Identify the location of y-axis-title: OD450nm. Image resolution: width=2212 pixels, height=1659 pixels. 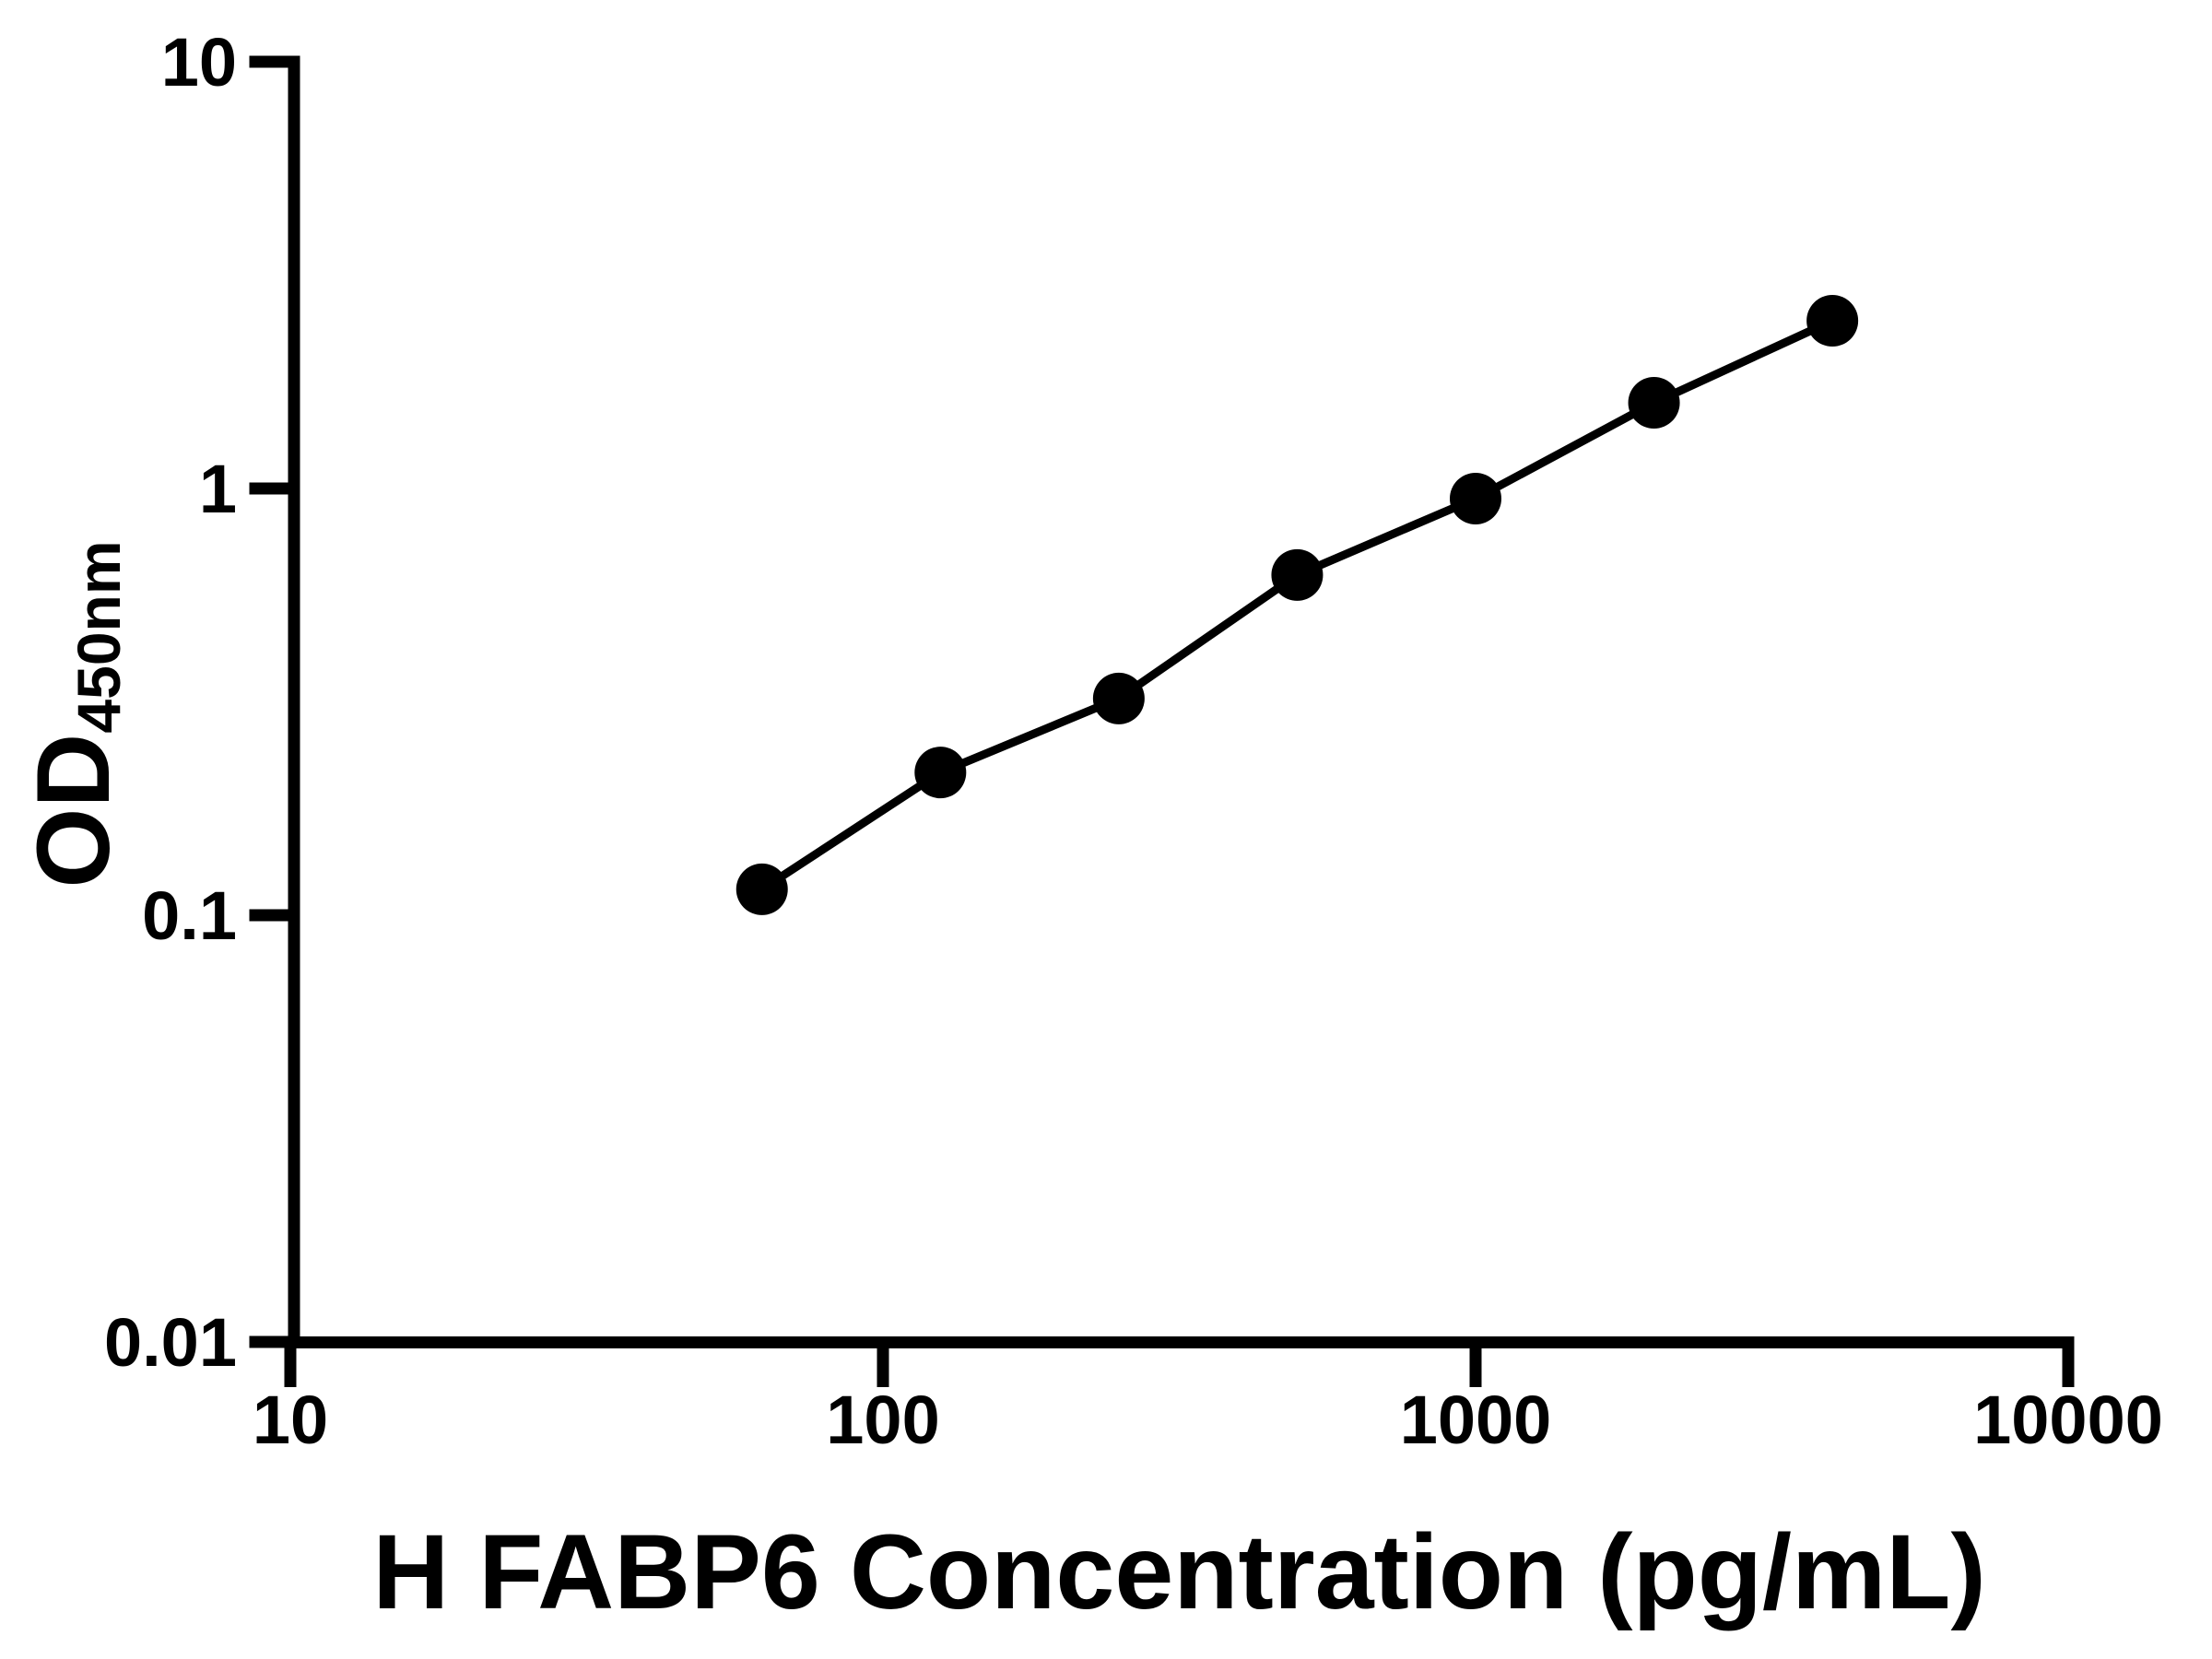
(74, 714).